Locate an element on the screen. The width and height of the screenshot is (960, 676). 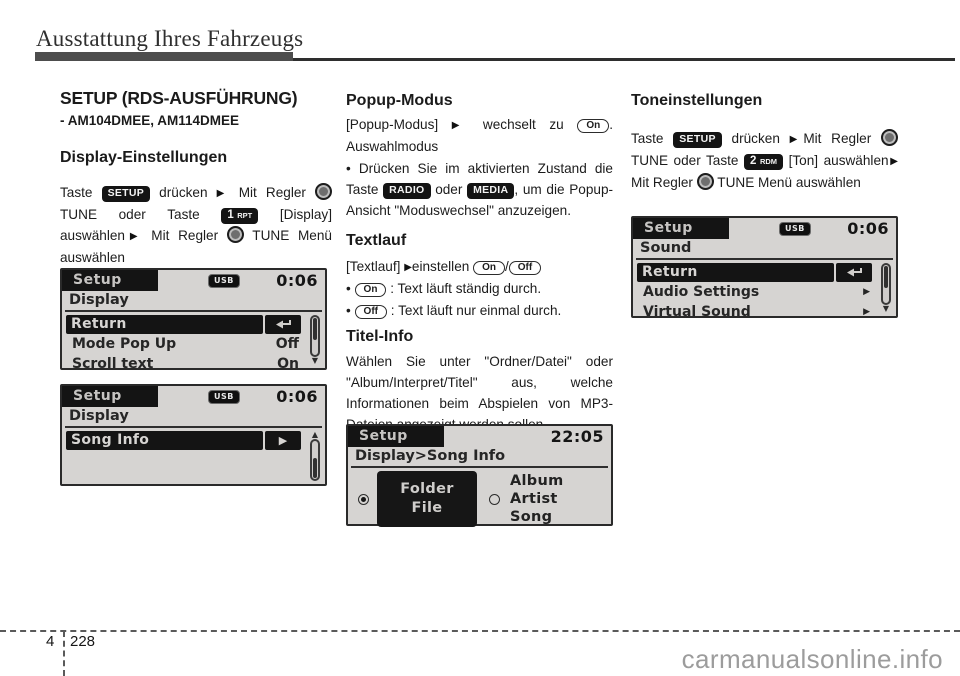
menu-list: Return Audio Settings ▶ Virtual Sound ▶ is located at coordinates (764, 291).